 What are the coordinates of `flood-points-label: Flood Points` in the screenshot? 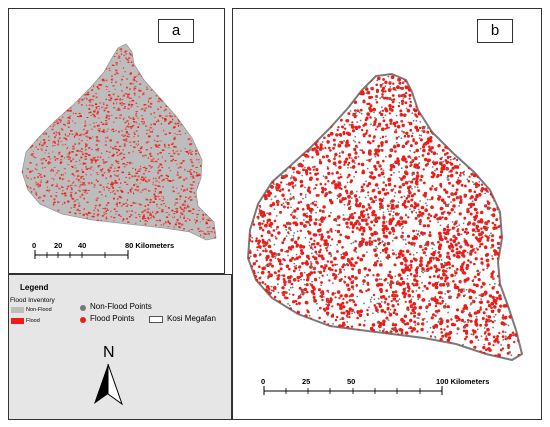 It's located at (112, 318).